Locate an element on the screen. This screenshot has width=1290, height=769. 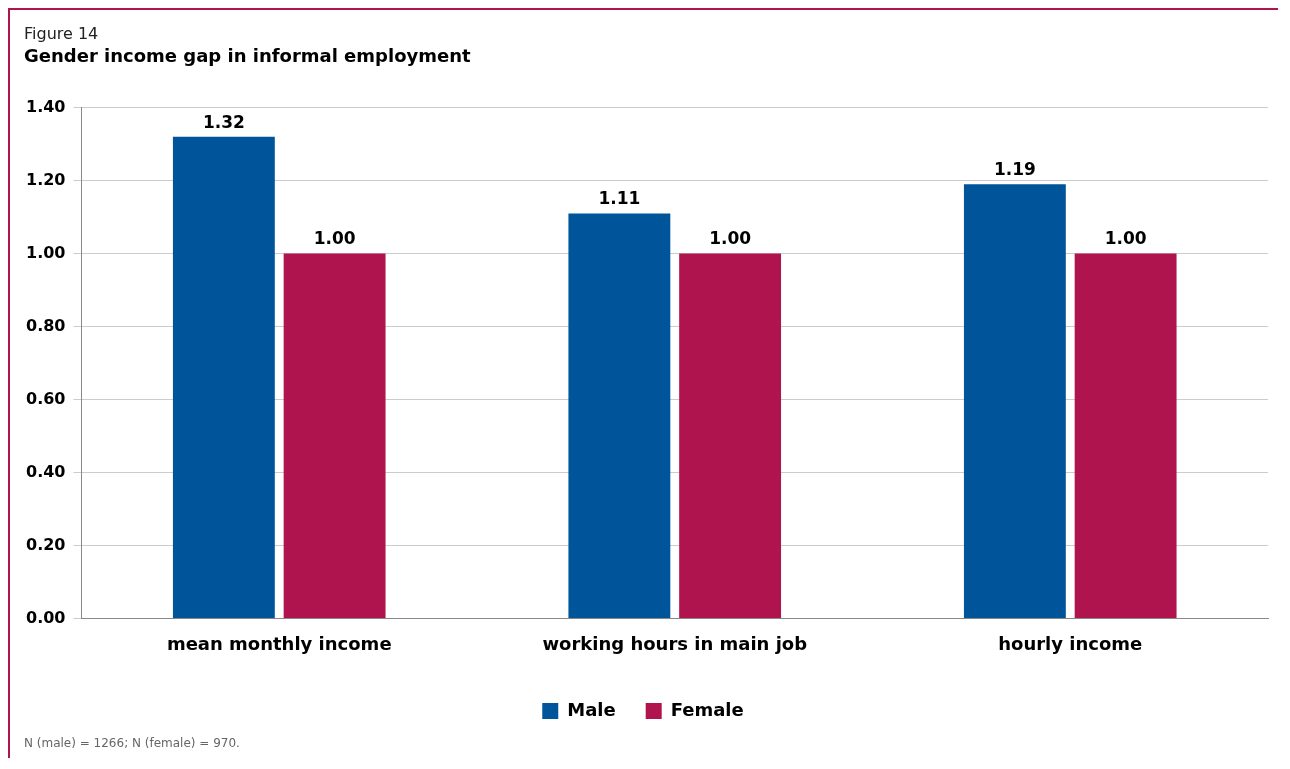
legend-label: Female is located at coordinates (707, 709).